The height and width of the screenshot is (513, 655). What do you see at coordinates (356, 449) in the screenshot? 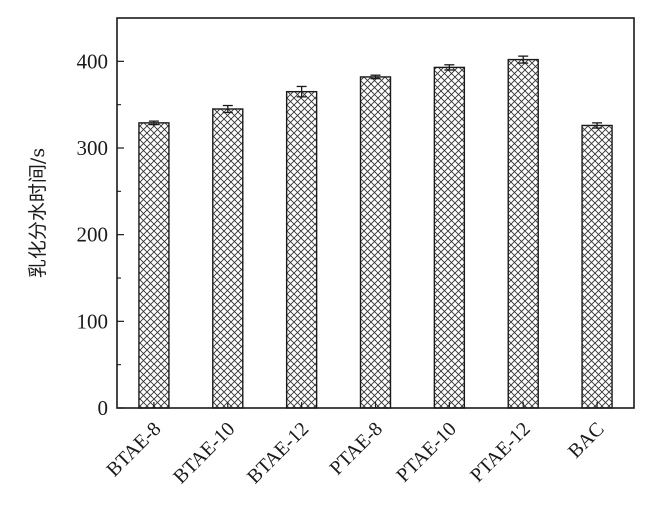
I see `x-tick-label-ptae-8: PTAE-8` at bounding box center [356, 449].